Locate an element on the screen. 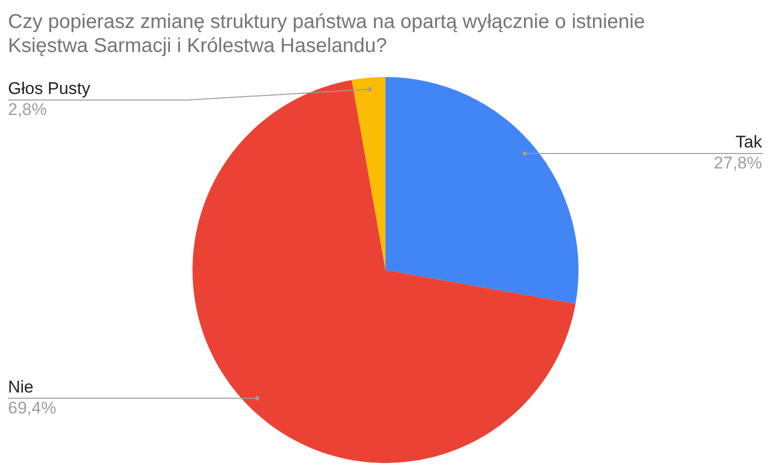  data-label: 69,4% is located at coordinates (32, 408).